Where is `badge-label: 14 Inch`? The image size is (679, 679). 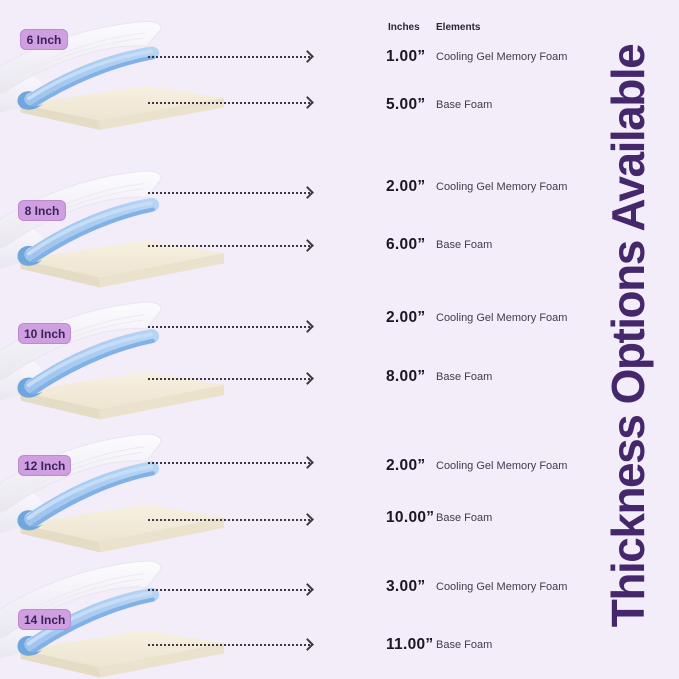
badge-label: 14 Inch is located at coordinates (45, 619).